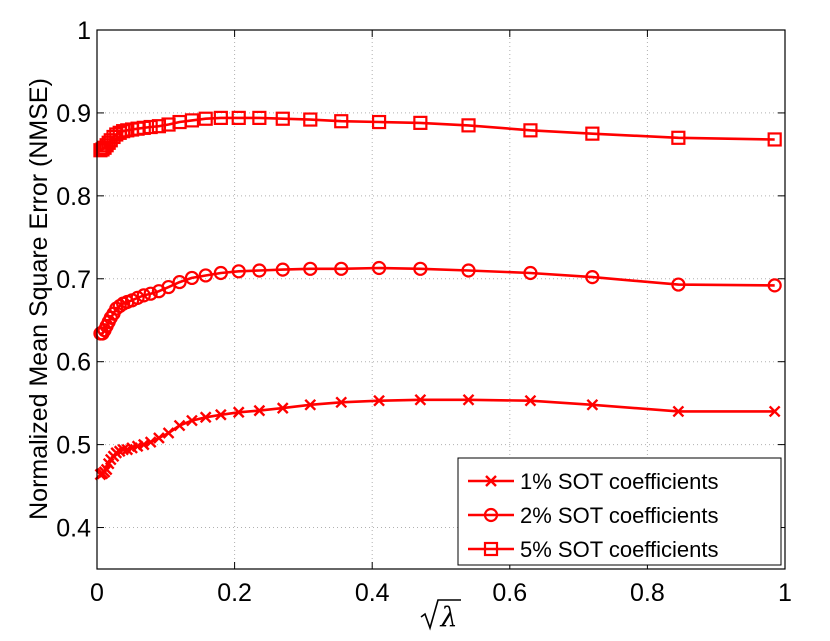 The width and height of the screenshot is (830, 641). I want to click on x-axis-title-symbol: λ, so click(448, 617).